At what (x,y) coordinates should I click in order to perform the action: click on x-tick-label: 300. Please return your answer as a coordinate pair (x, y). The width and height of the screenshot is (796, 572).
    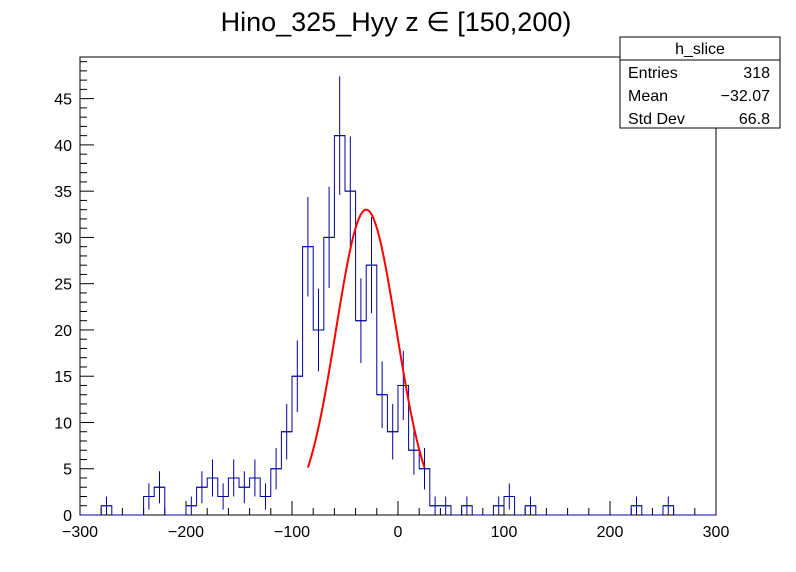
    Looking at the image, I should click on (716, 532).